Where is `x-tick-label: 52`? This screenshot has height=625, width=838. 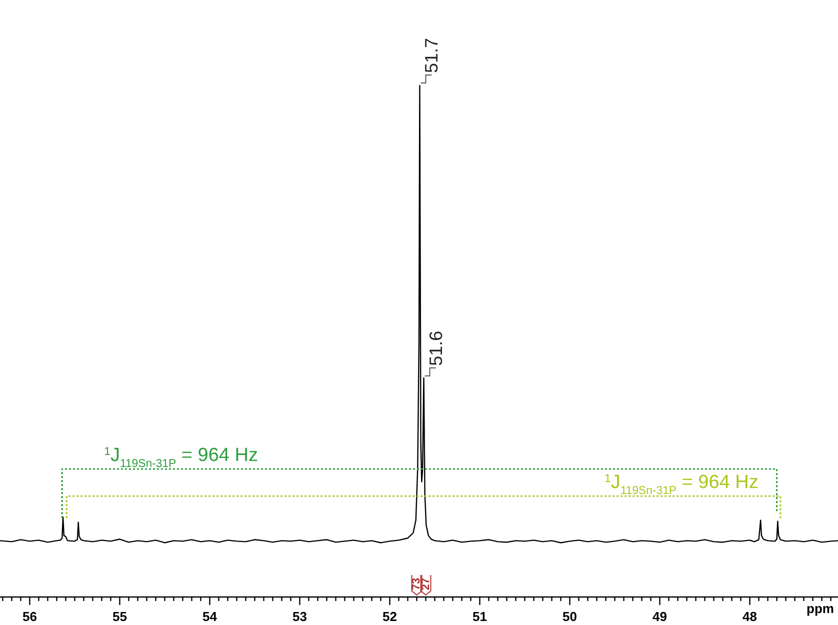
x-tick-label: 52 is located at coordinates (389, 616).